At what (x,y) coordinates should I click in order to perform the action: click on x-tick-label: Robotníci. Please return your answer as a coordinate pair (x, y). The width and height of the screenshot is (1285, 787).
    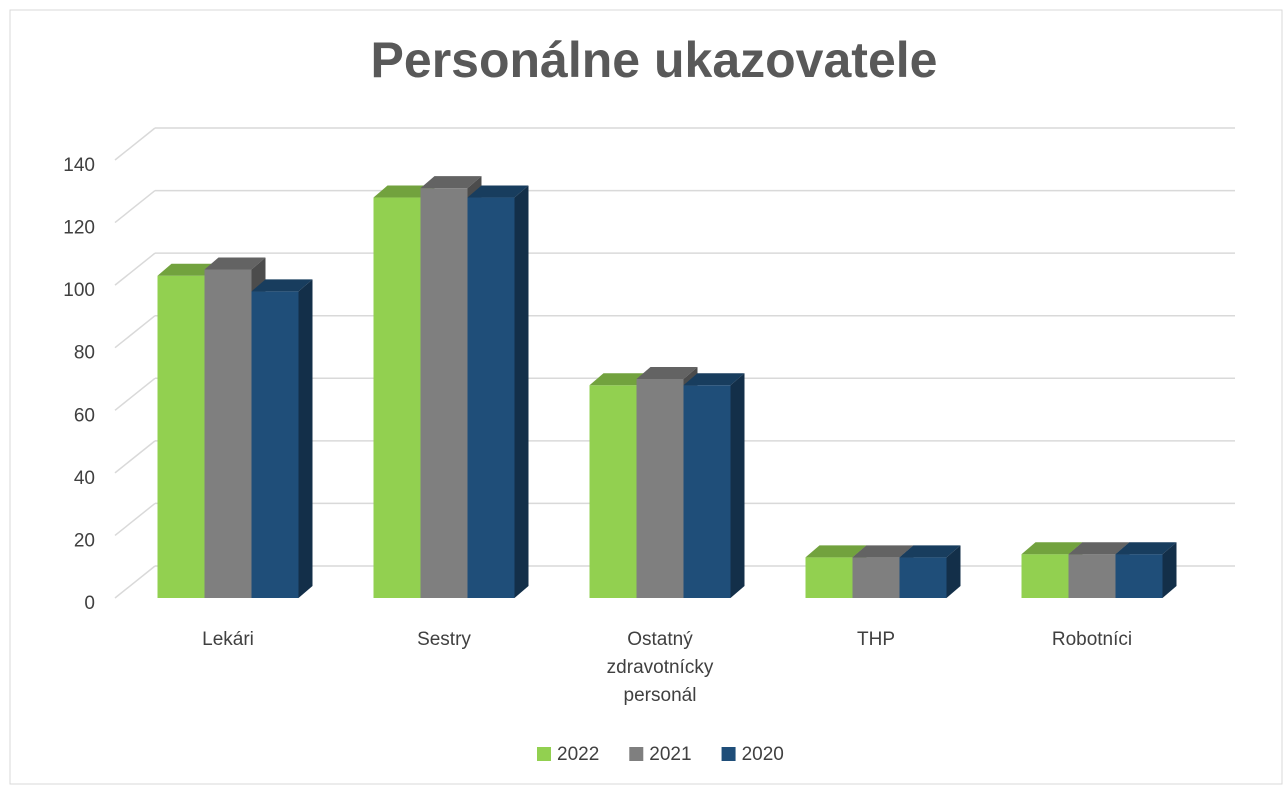
    Looking at the image, I should click on (1092, 639).